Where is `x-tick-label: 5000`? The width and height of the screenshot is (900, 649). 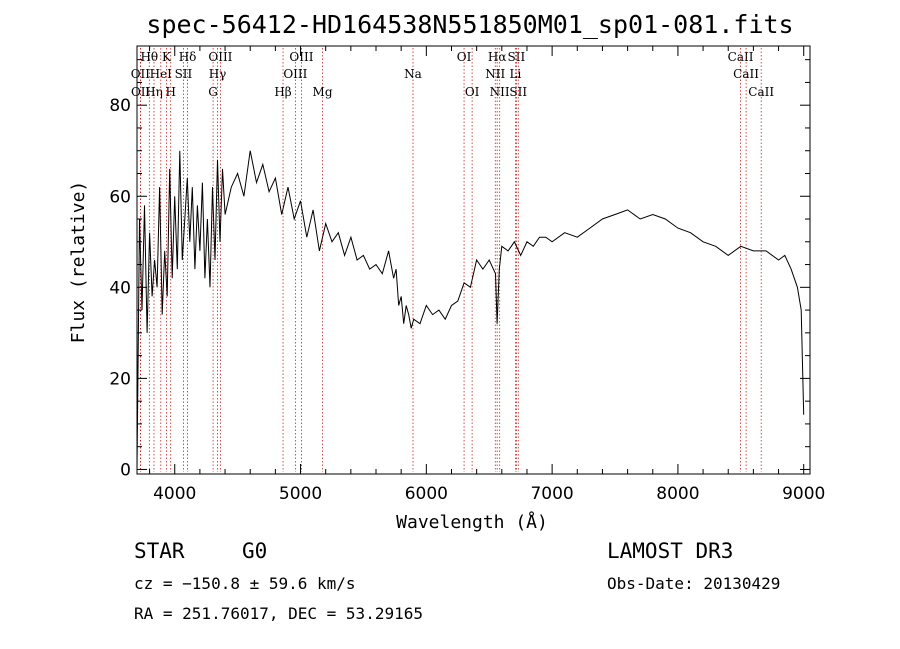
x-tick-label: 5000 is located at coordinates (300, 494).